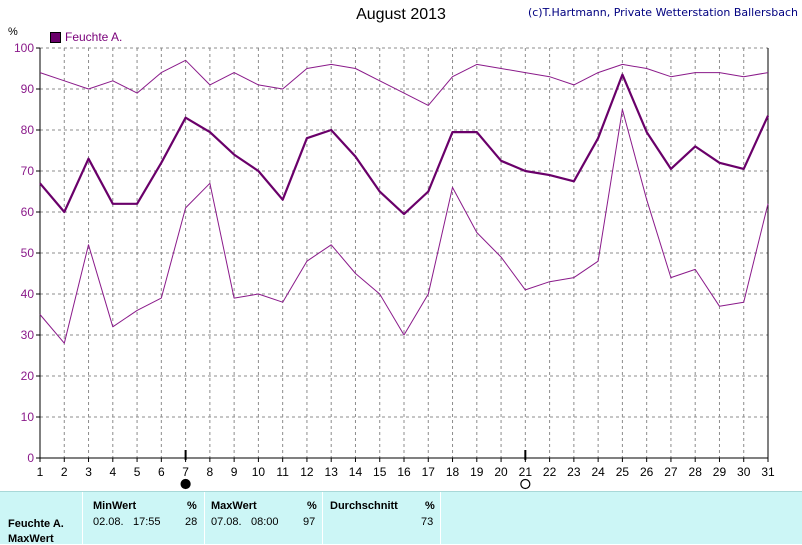  Describe the element at coordinates (94, 37) in the screenshot. I see `legend-label: Feuchte A.` at that location.